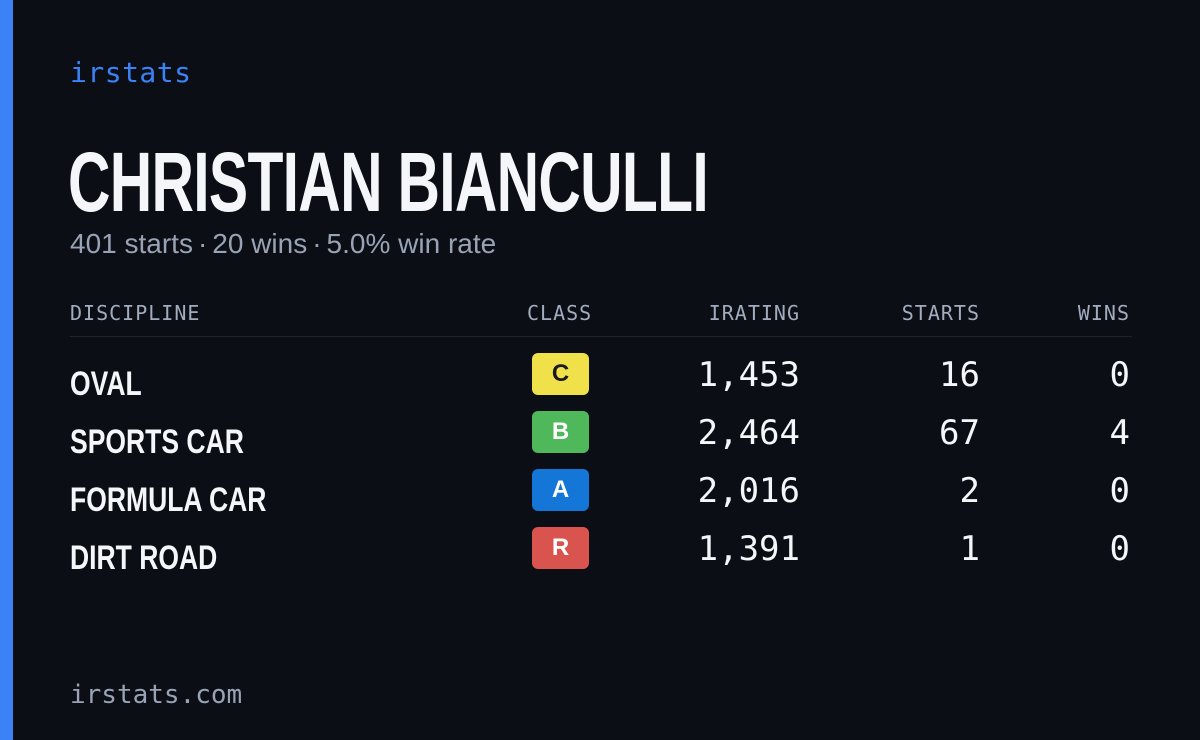  Describe the element at coordinates (959, 433) in the screenshot. I see `starts-value: 67` at that location.